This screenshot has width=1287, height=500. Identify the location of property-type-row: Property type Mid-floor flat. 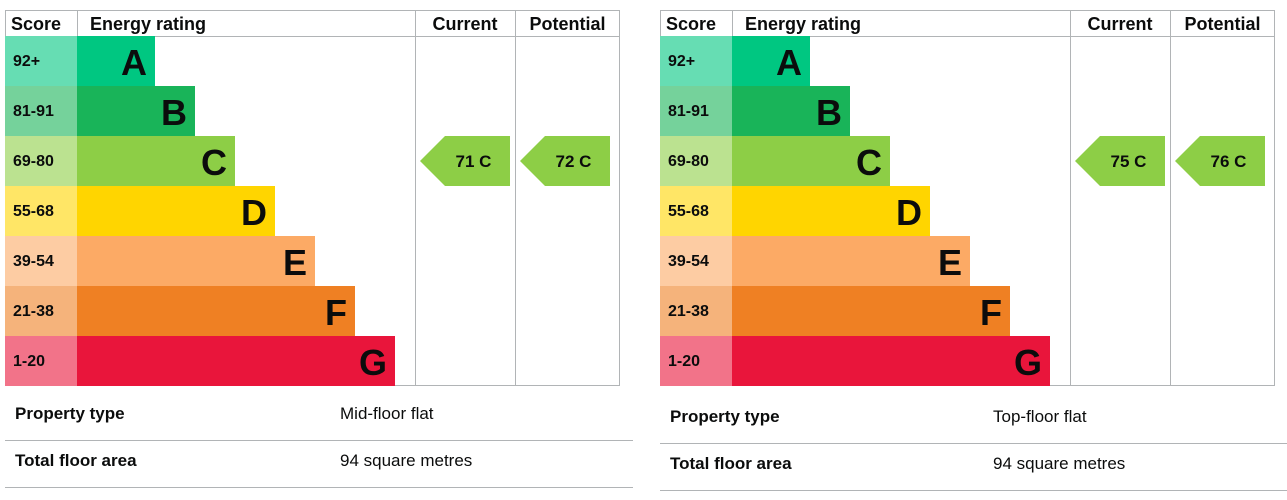
(319, 417).